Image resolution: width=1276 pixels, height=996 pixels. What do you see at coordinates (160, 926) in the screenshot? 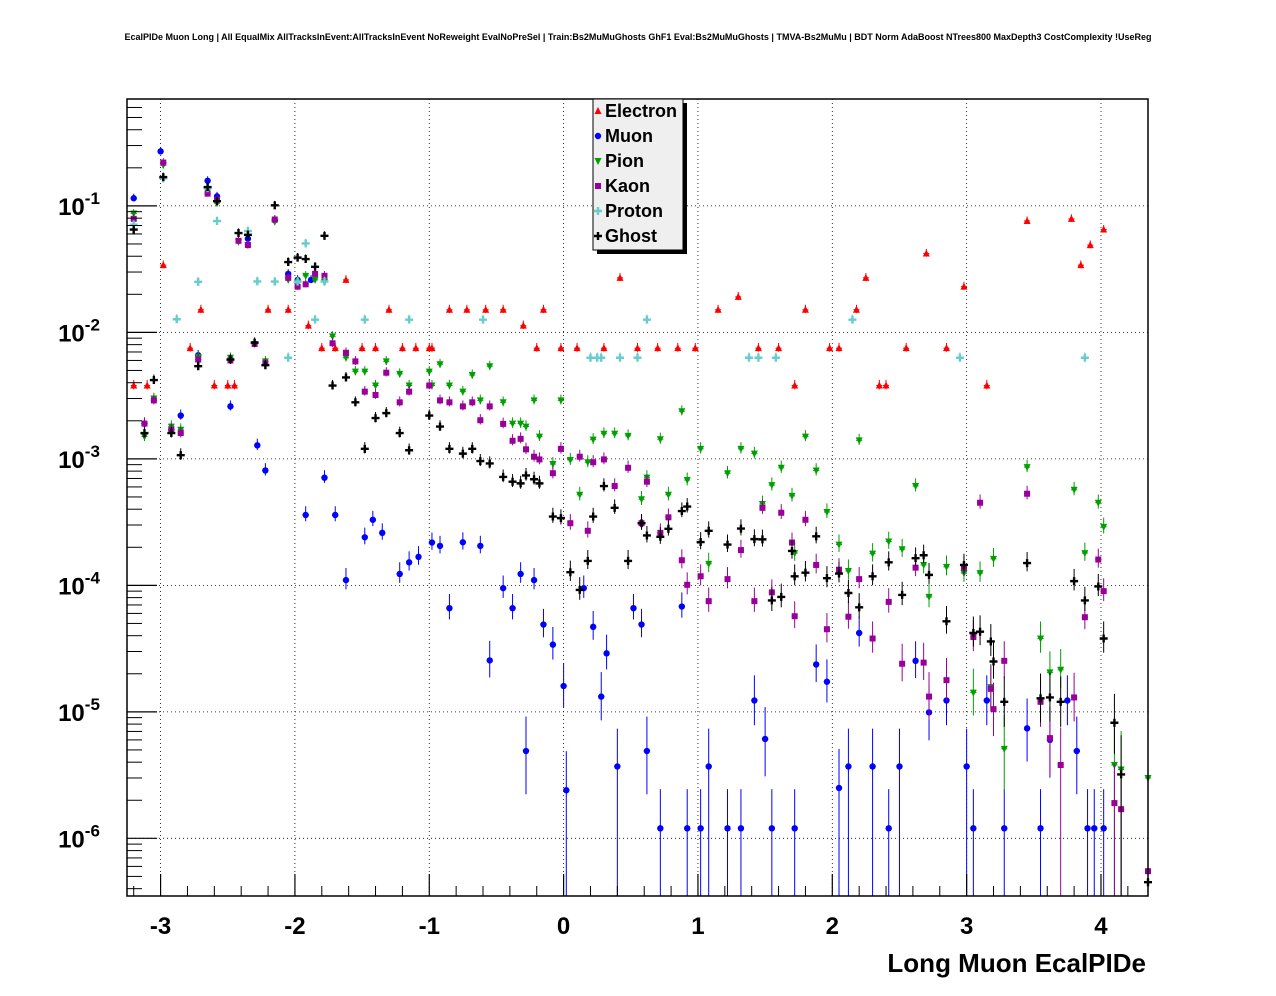
I see `x-tick-label: -3` at bounding box center [160, 926].